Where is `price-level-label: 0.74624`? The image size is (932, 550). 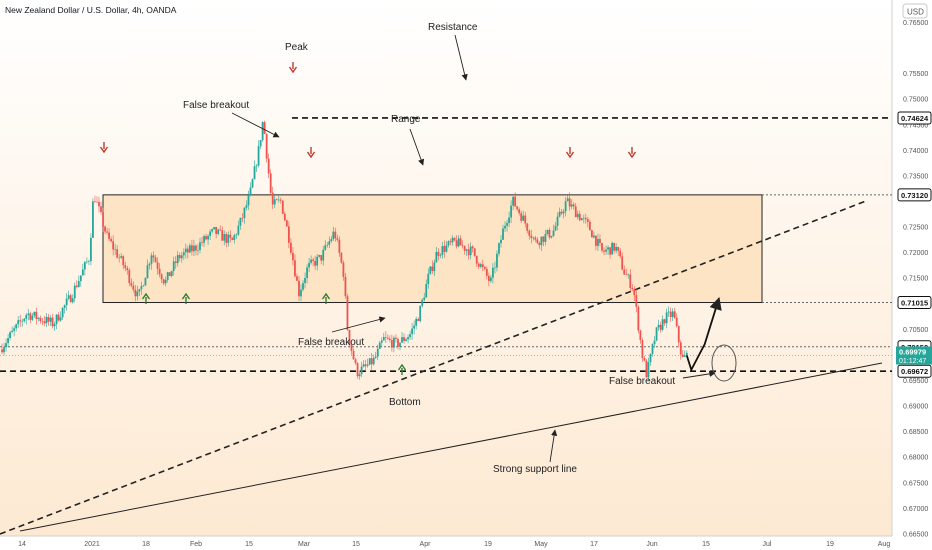
price-level-label: 0.74624 is located at coordinates (915, 118).